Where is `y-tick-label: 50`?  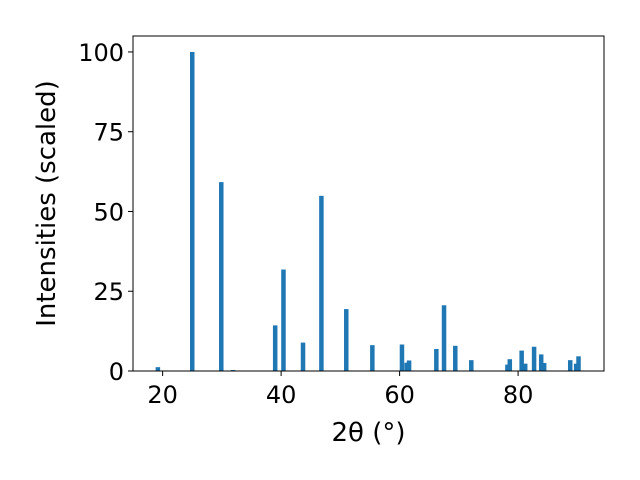
y-tick-label: 50 is located at coordinates (108, 212).